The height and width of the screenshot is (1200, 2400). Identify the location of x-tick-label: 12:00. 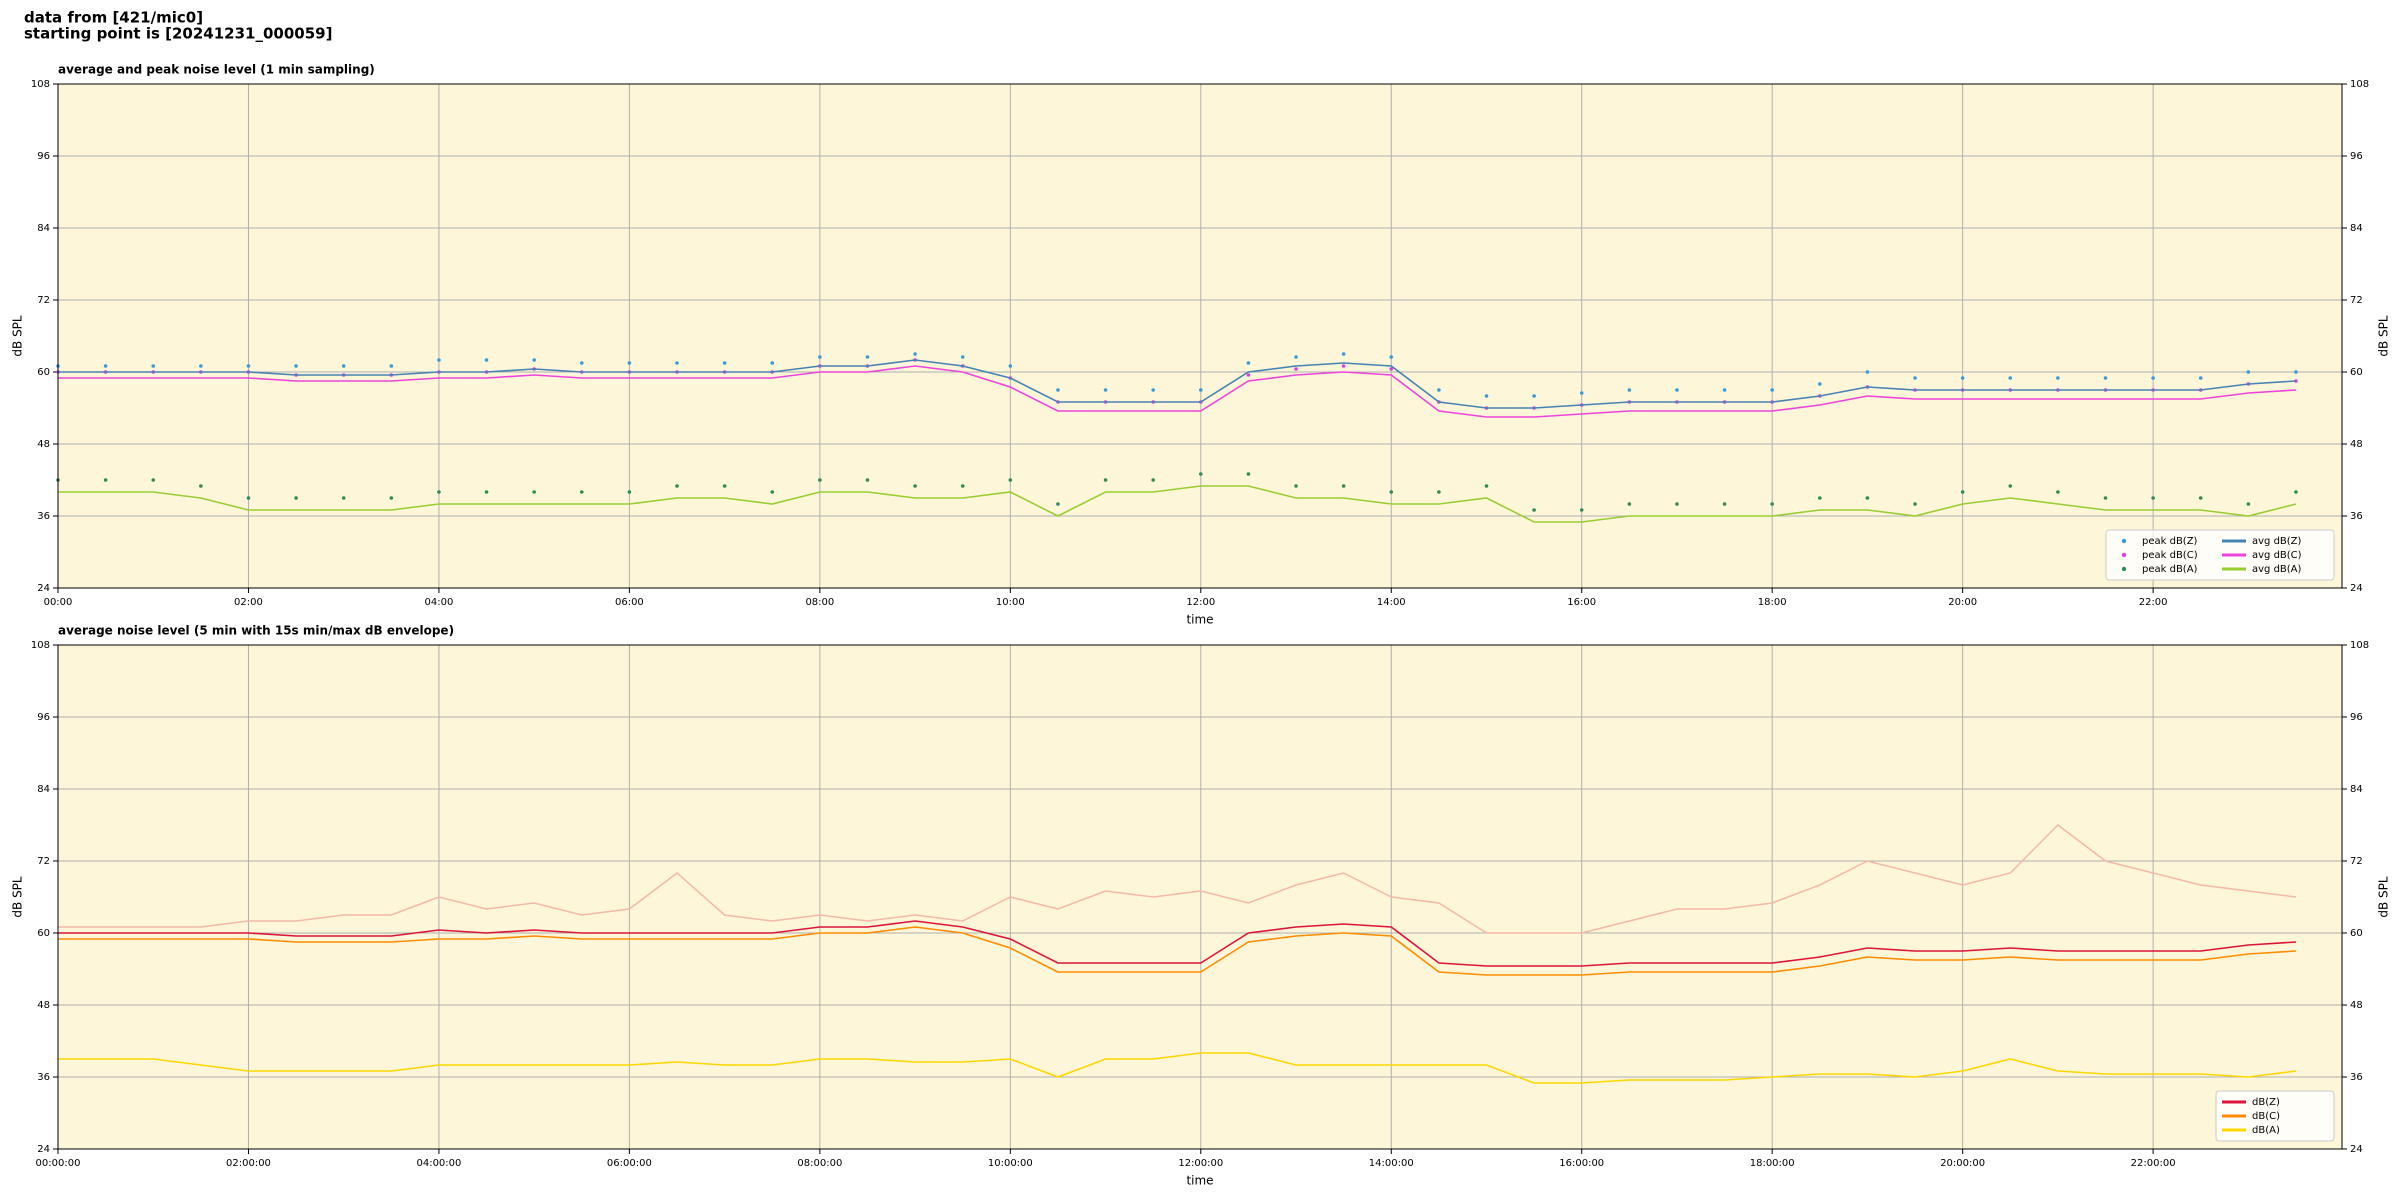
(1200, 602).